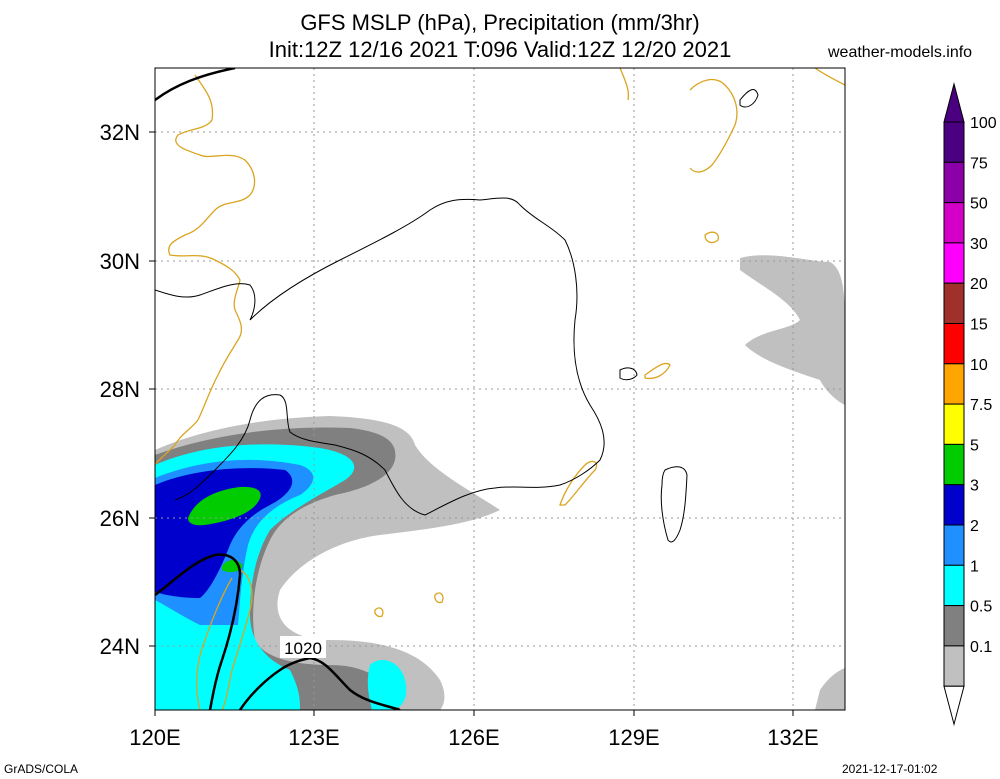  I want to click on legend-top-arrow, so click(954, 102).